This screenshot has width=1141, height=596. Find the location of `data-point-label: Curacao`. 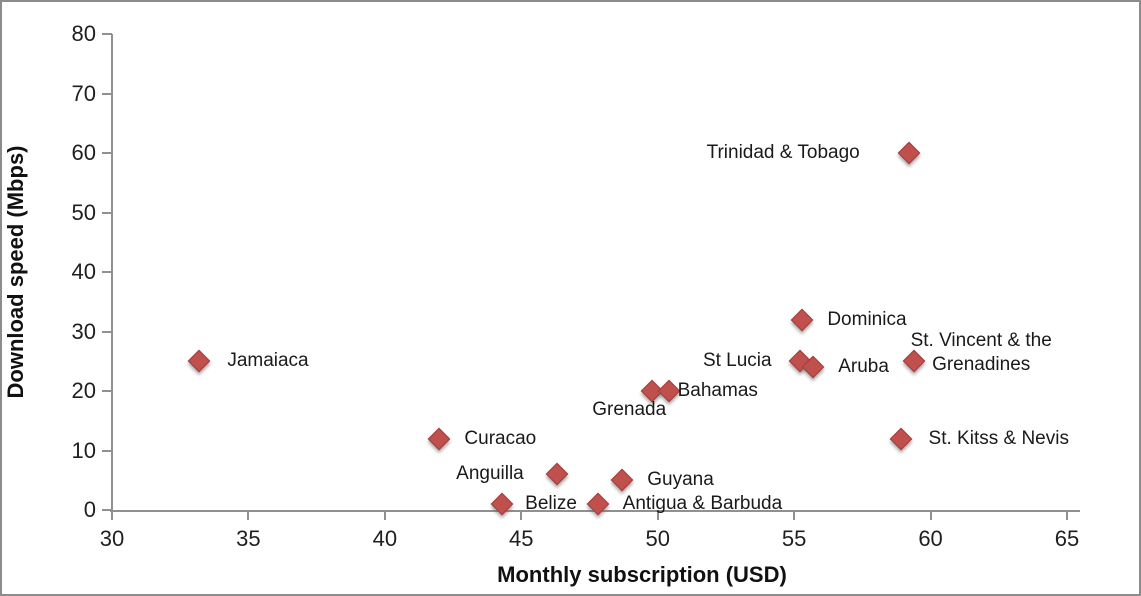

data-point-label: Curacao is located at coordinates (500, 438).